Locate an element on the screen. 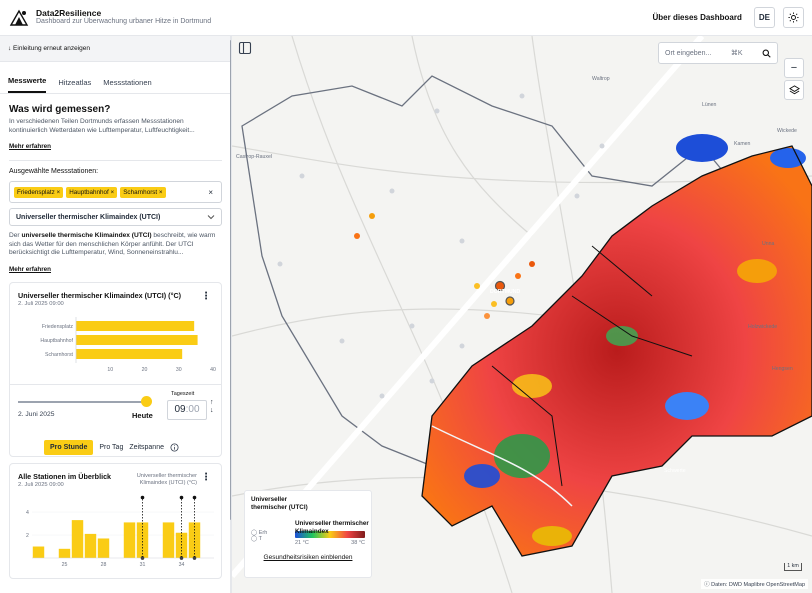 This screenshot has height=593, width=812. more-link: Mehr erfahren is located at coordinates (30, 147).